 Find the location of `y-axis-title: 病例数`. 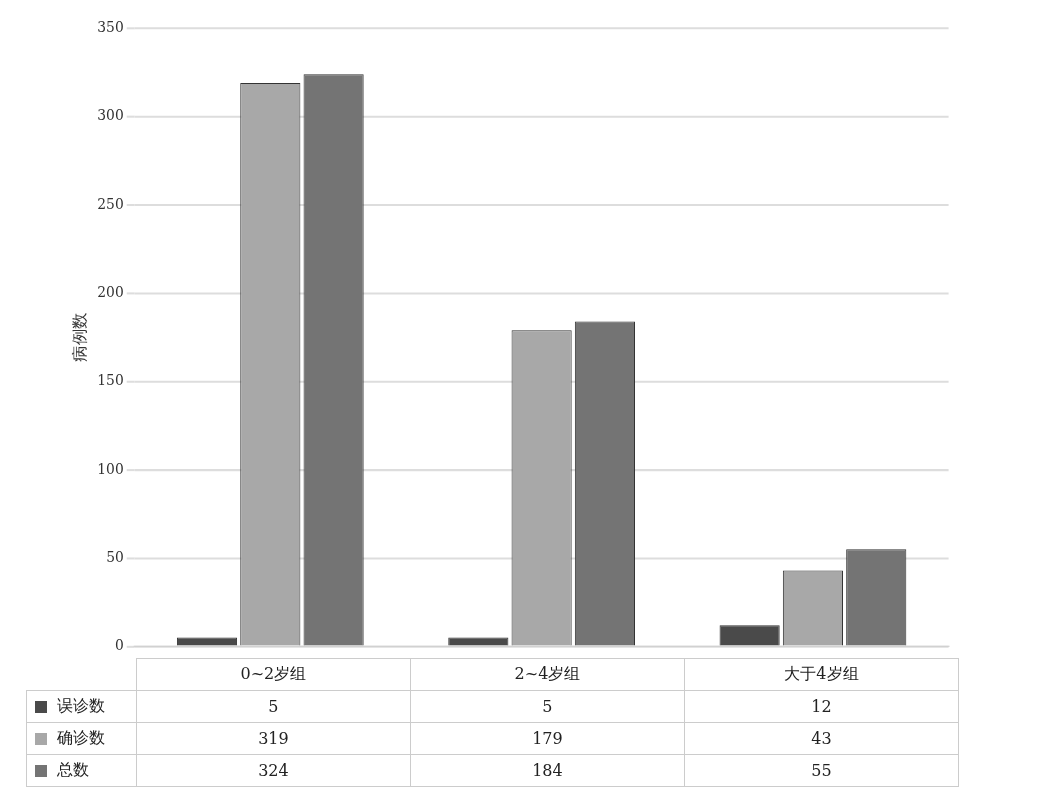

y-axis-title: 病例数 is located at coordinates (79, 337).